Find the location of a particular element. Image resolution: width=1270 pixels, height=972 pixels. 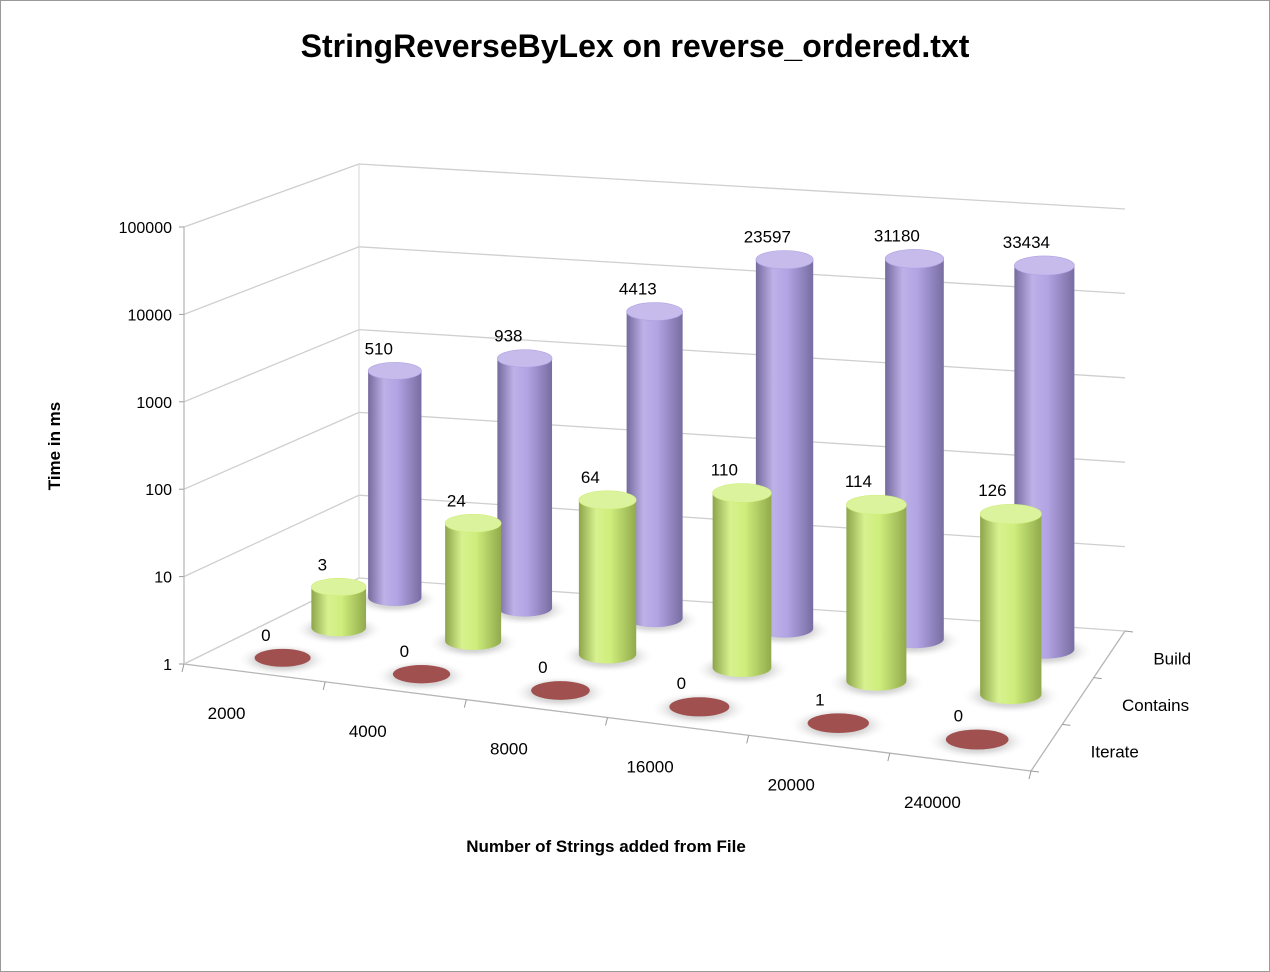

data-label: 31180 is located at coordinates (897, 235).